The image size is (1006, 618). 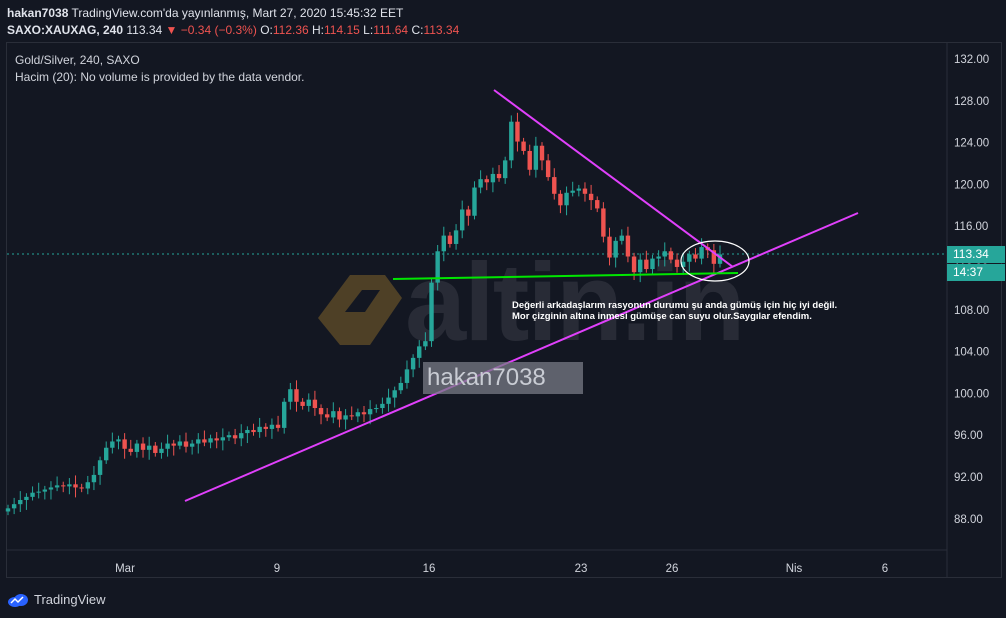 I want to click on low-label: L:, so click(x=368, y=30).